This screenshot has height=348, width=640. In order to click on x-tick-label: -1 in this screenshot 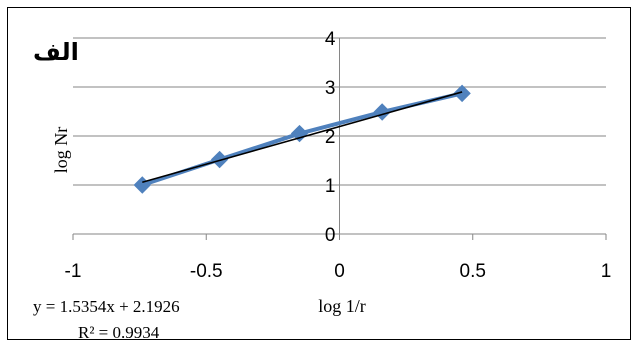, I will do `click(73, 271)`.